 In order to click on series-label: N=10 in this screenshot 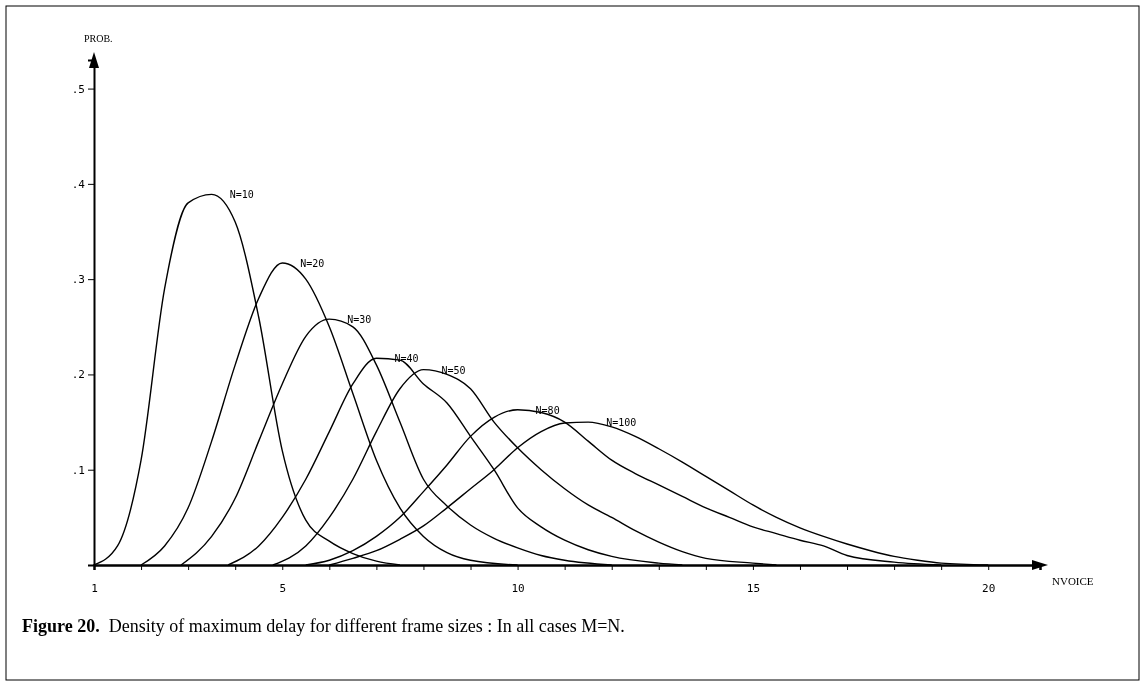, I will do `click(241, 195)`.